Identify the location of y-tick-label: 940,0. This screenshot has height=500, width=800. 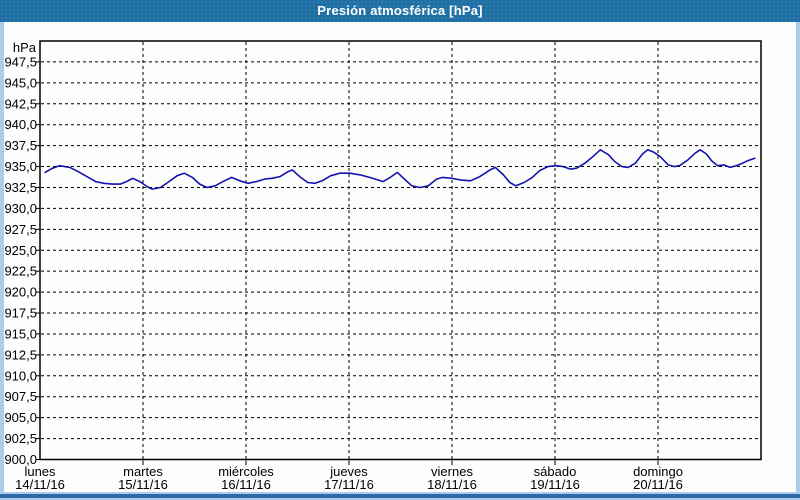
(20, 124).